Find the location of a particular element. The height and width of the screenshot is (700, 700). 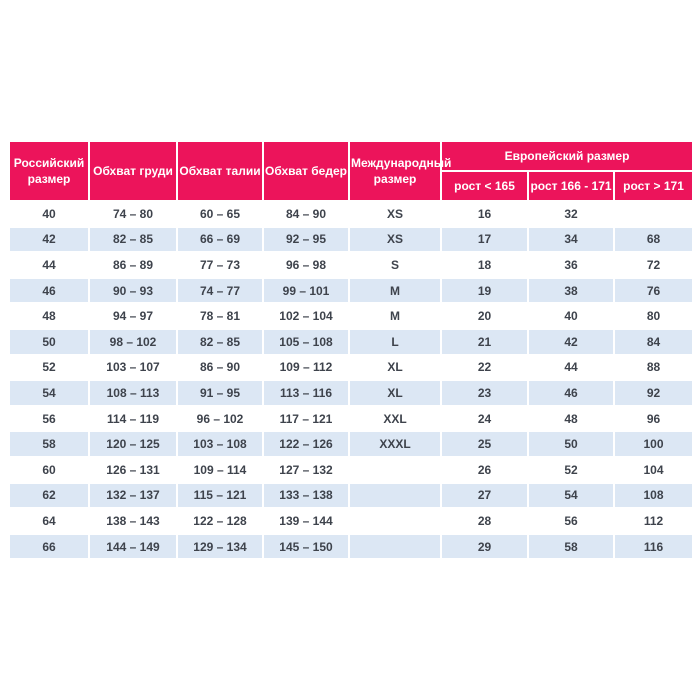

table-cell: 104 is located at coordinates (653, 469).